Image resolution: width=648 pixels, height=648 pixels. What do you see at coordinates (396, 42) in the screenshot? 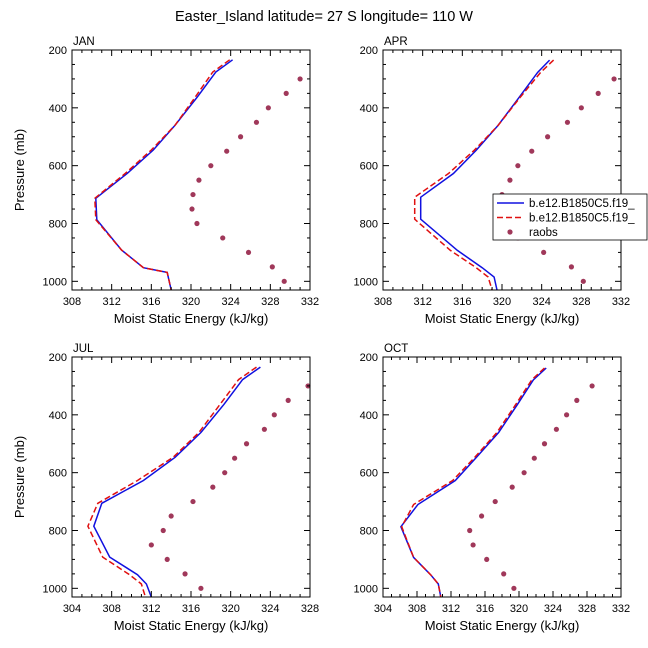
I see `panel-label: APR` at bounding box center [396, 42].